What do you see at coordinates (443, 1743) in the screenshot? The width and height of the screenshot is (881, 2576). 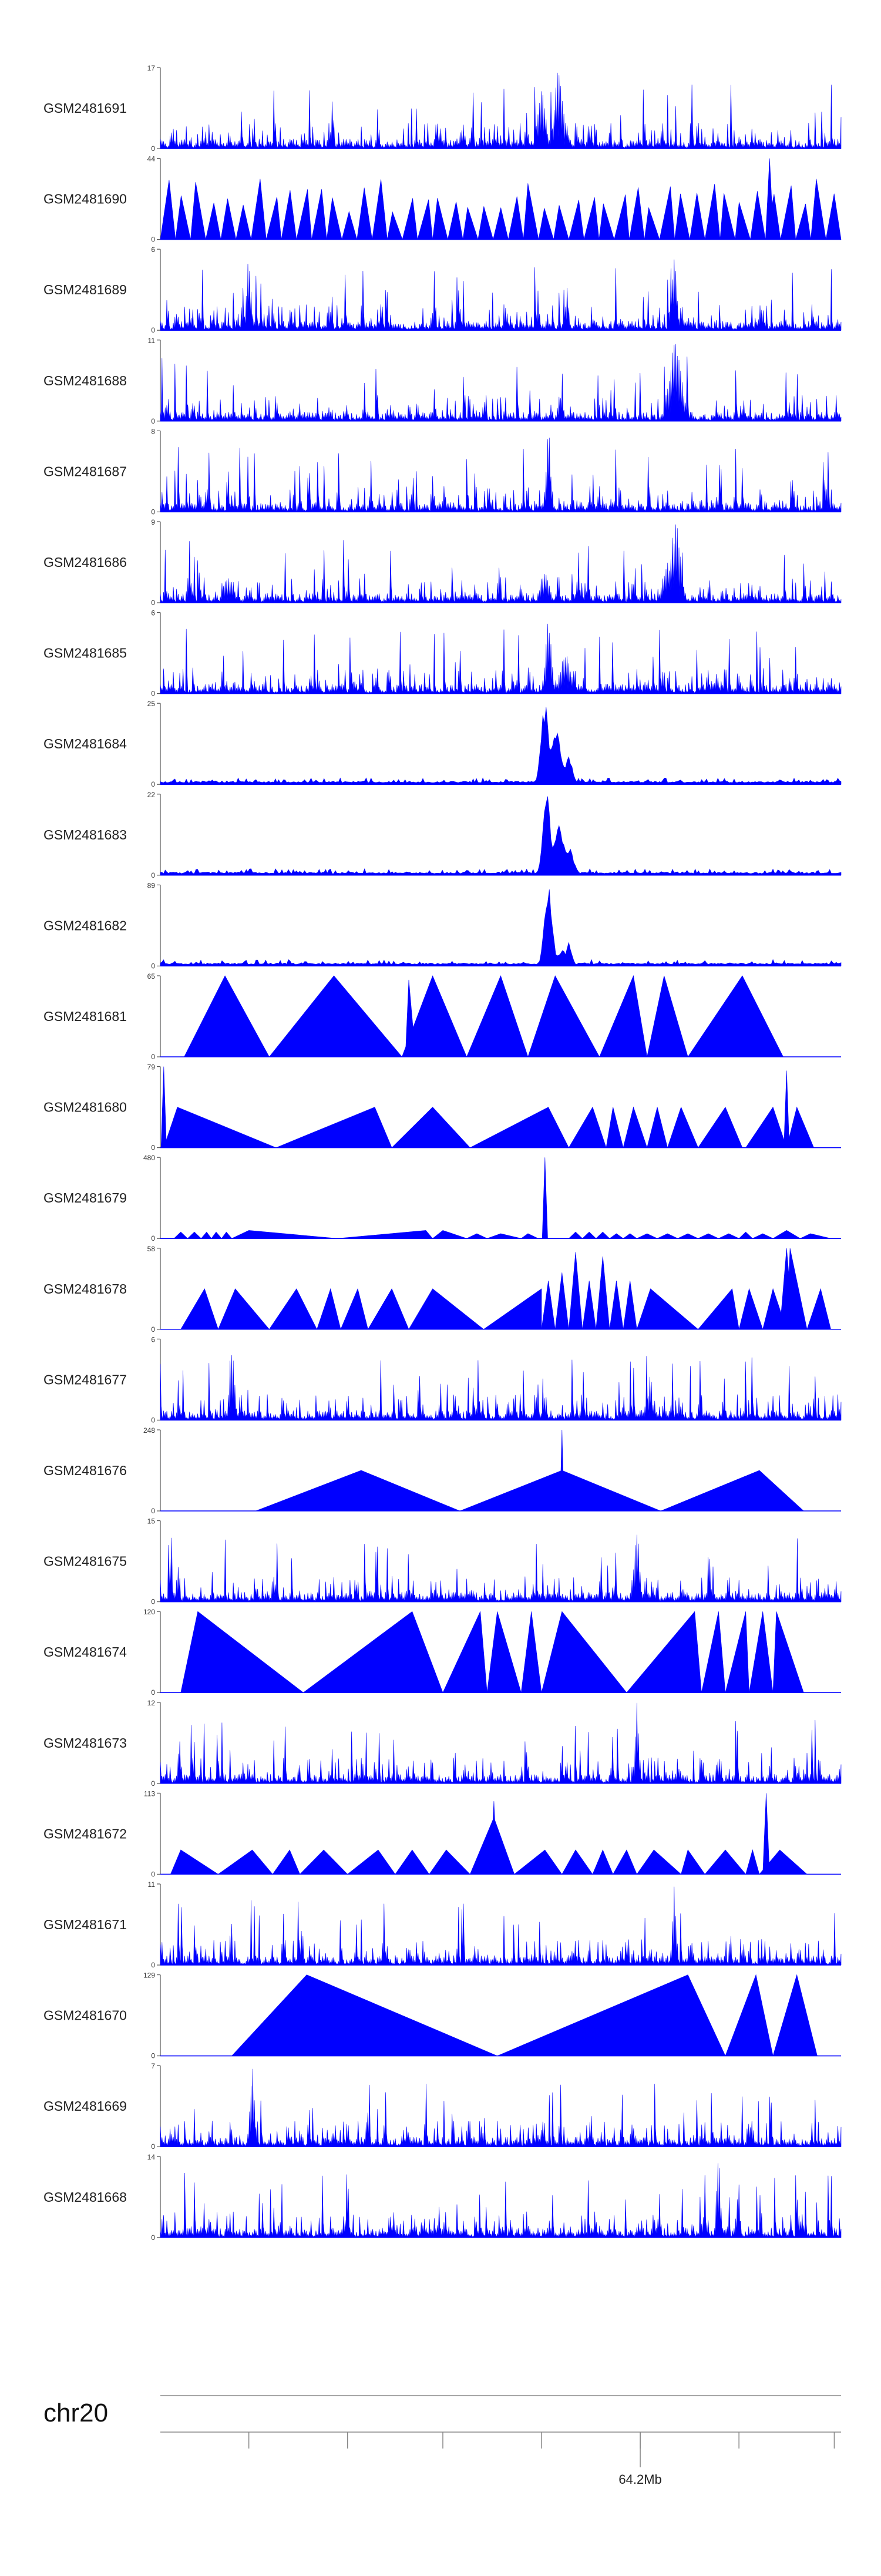 I see `track-gsm2481673: GSM2481673 12 0` at bounding box center [443, 1743].